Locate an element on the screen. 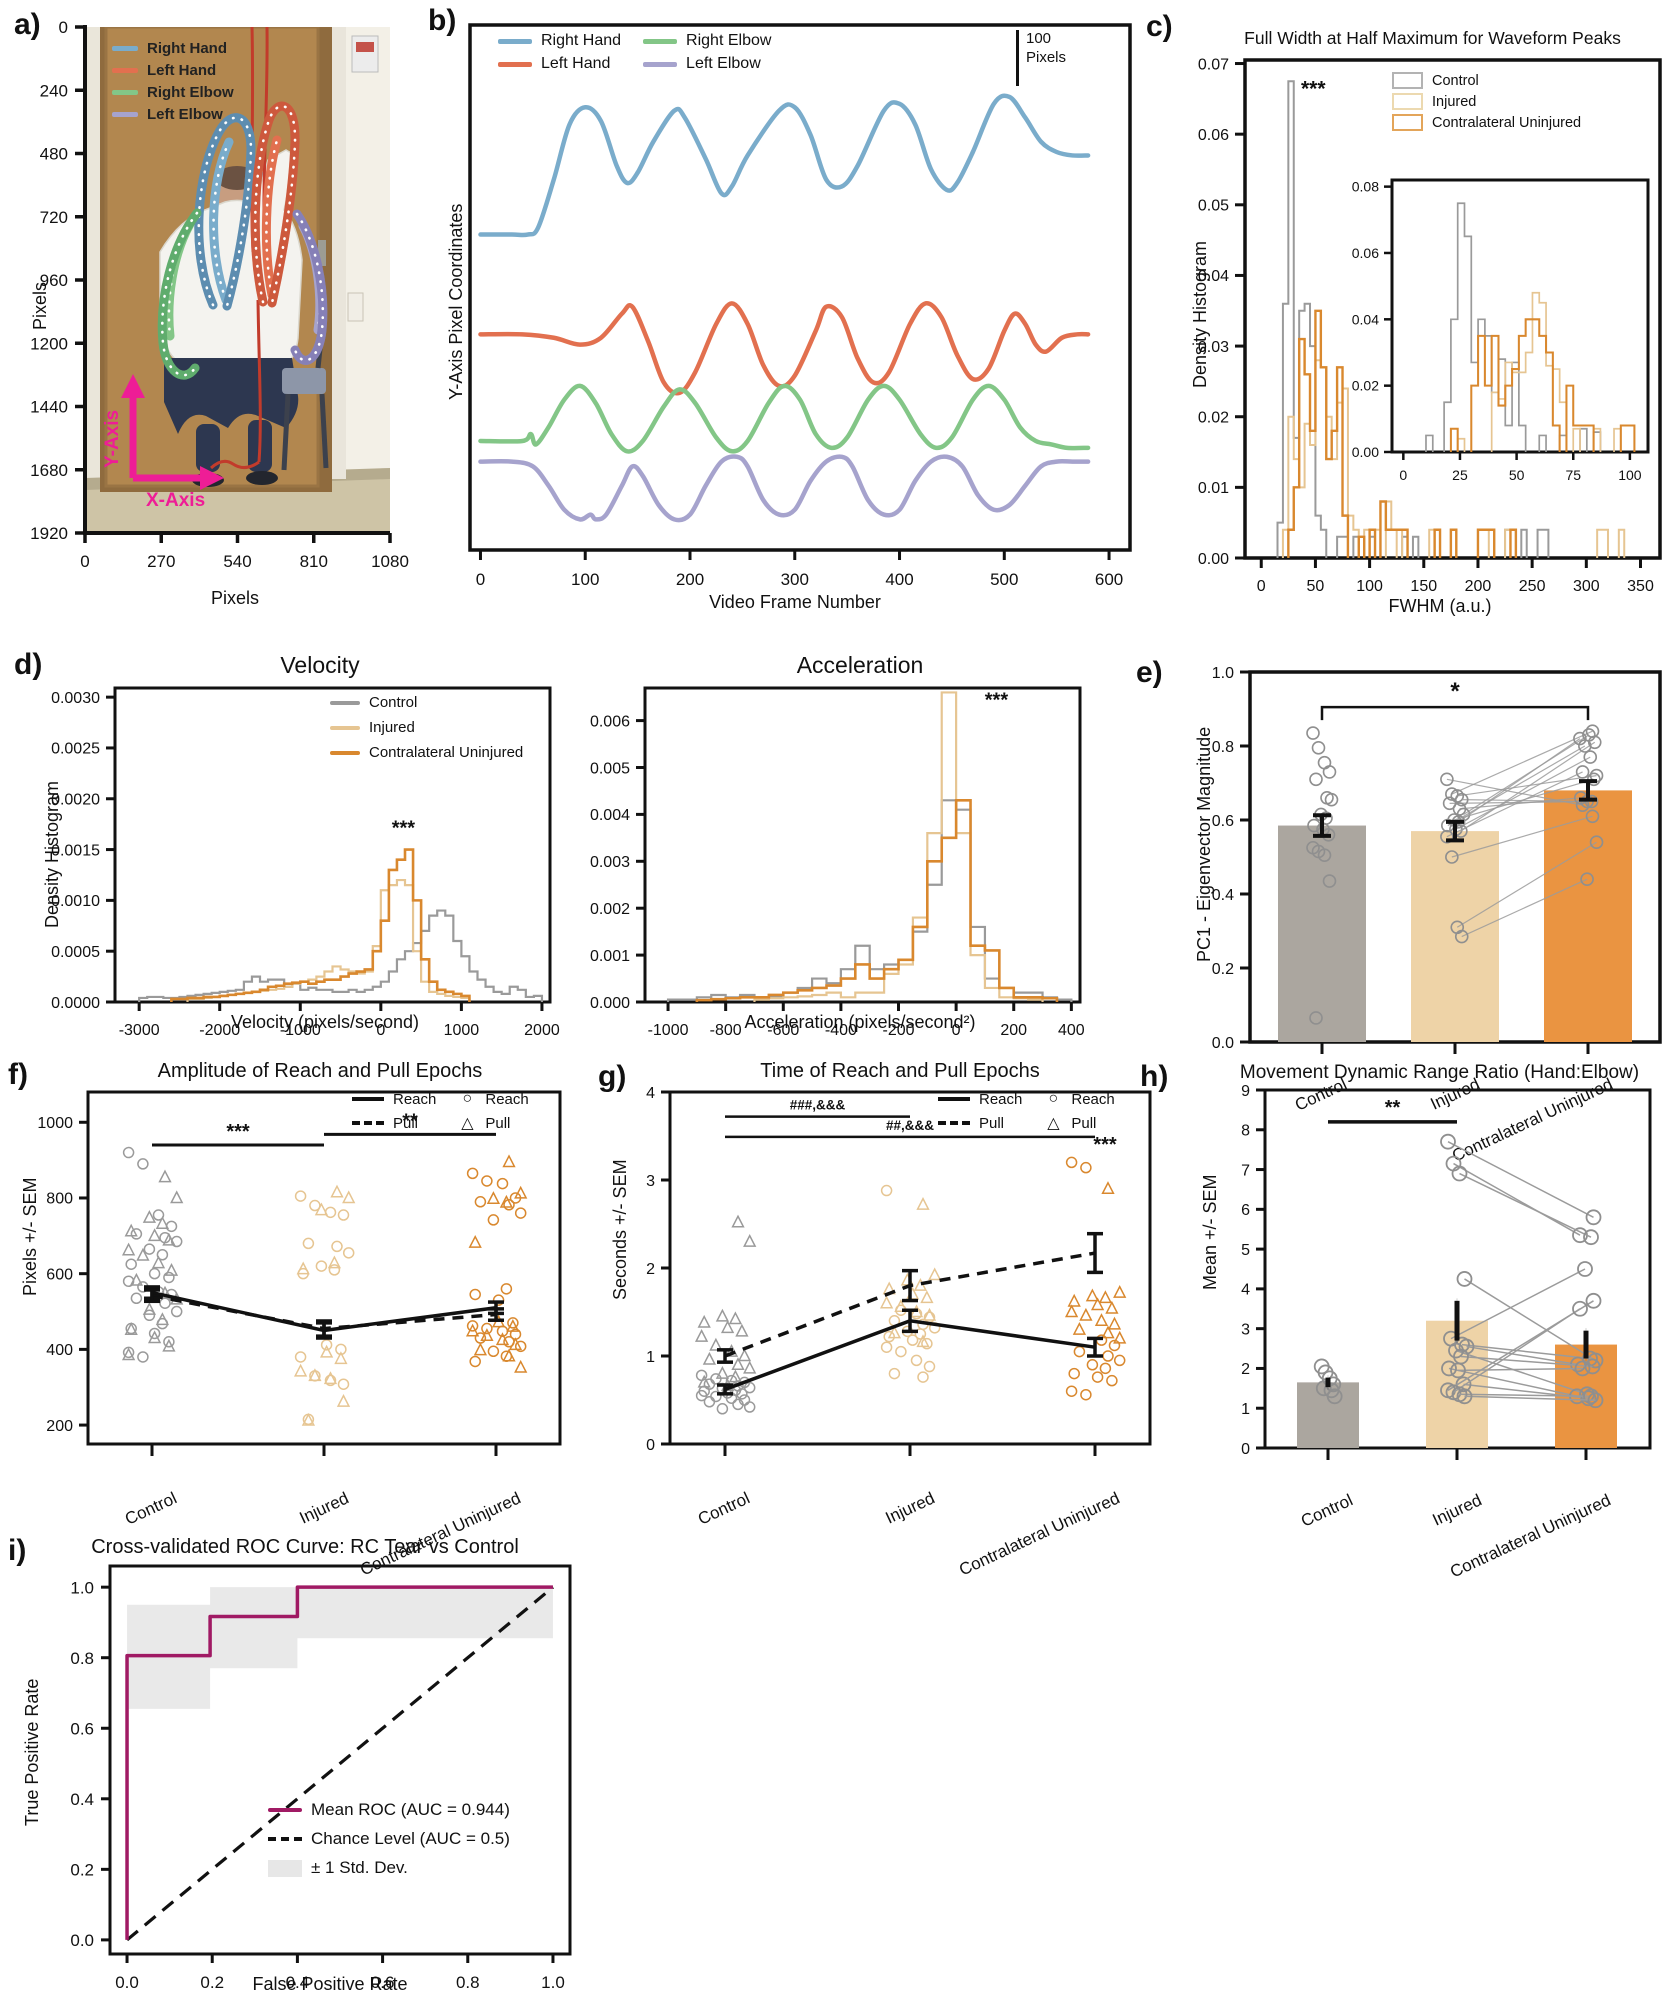  panel-d-velocity-title: Velocity is located at coordinates (320, 665).